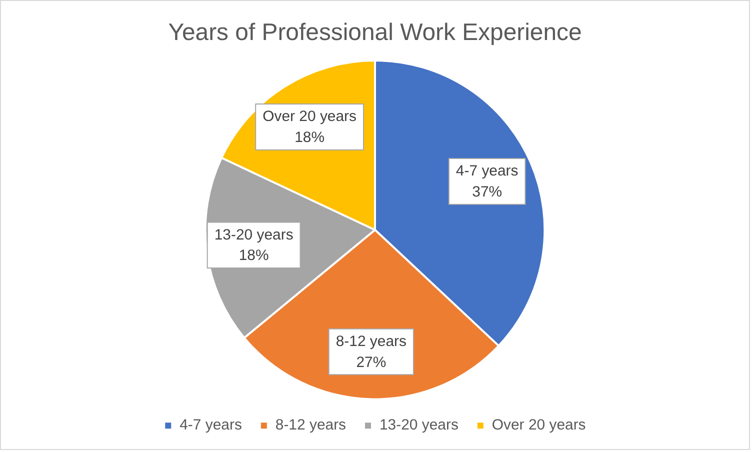 The image size is (752, 452). What do you see at coordinates (211, 425) in the screenshot?
I see `legend-label: 4-7 years` at bounding box center [211, 425].